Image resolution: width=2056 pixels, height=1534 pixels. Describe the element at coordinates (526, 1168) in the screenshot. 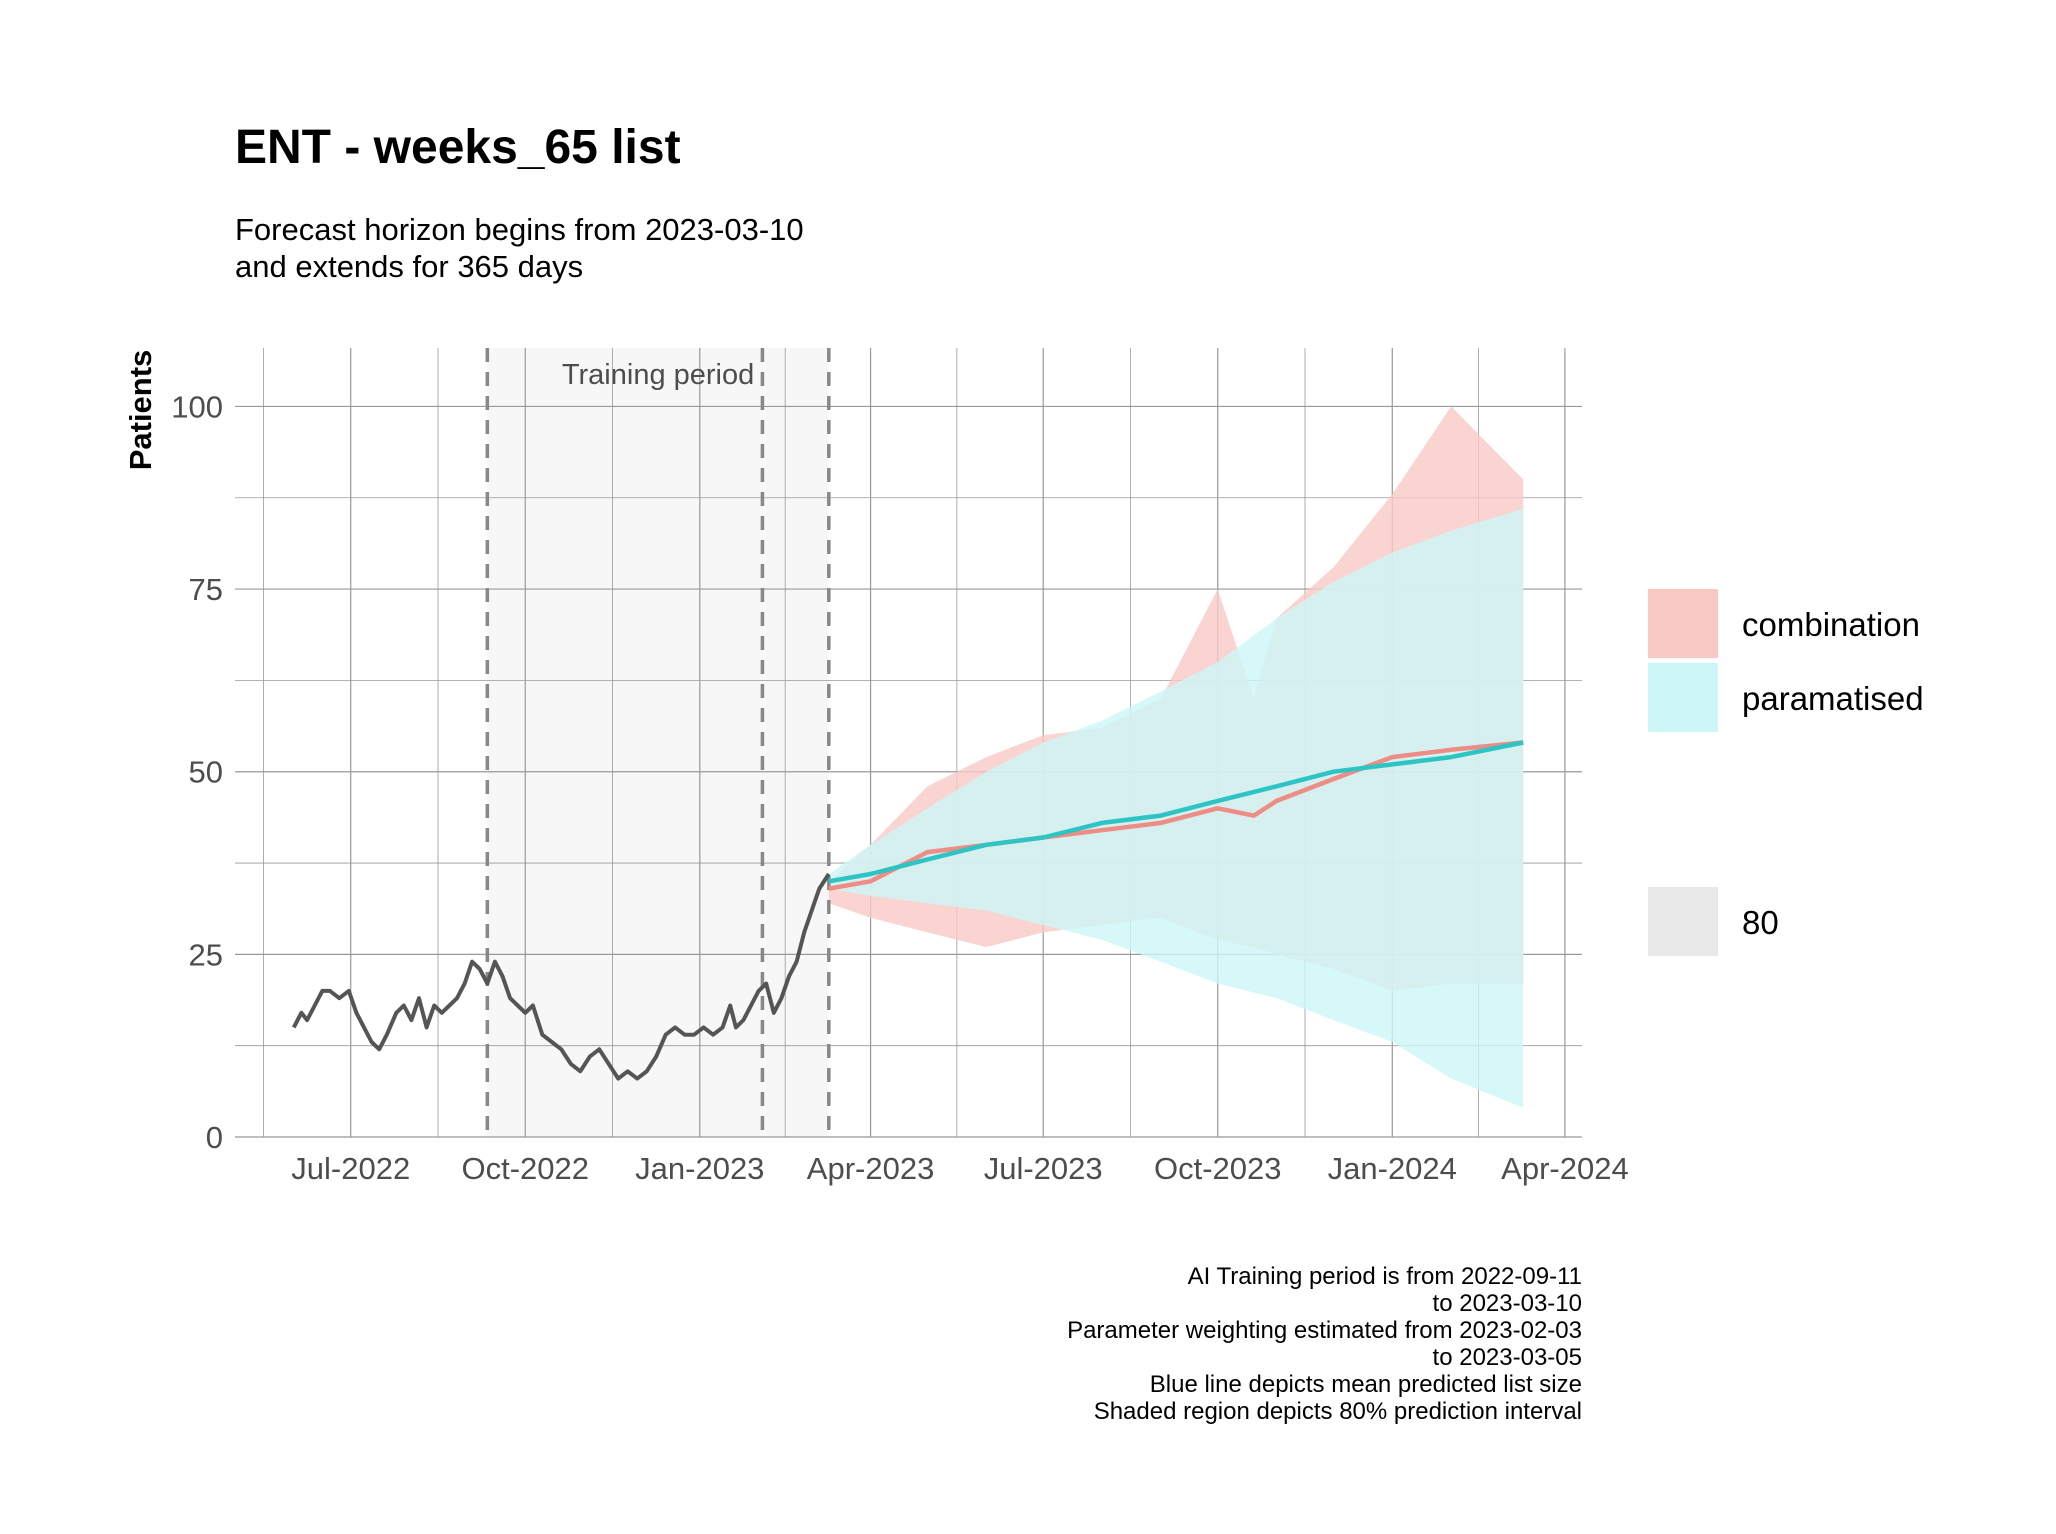

I see `x-tick-label: Oct-2022` at that location.